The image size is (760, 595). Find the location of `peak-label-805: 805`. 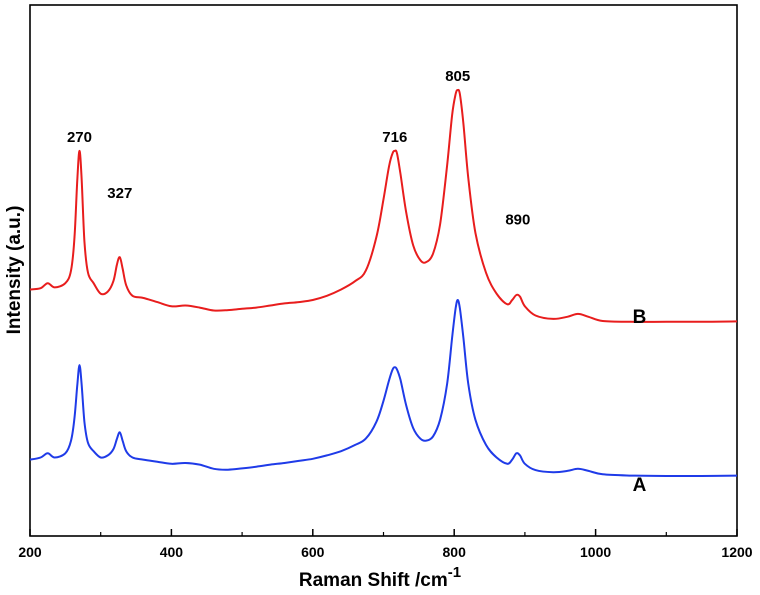

peak-label-805: 805 is located at coordinates (457, 76).